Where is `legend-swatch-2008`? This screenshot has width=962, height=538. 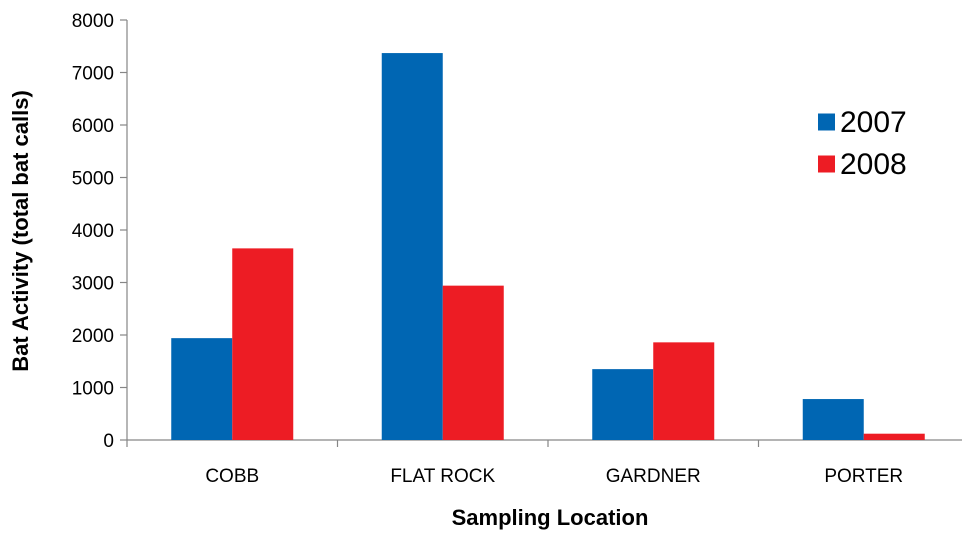
legend-swatch-2008 is located at coordinates (826, 164).